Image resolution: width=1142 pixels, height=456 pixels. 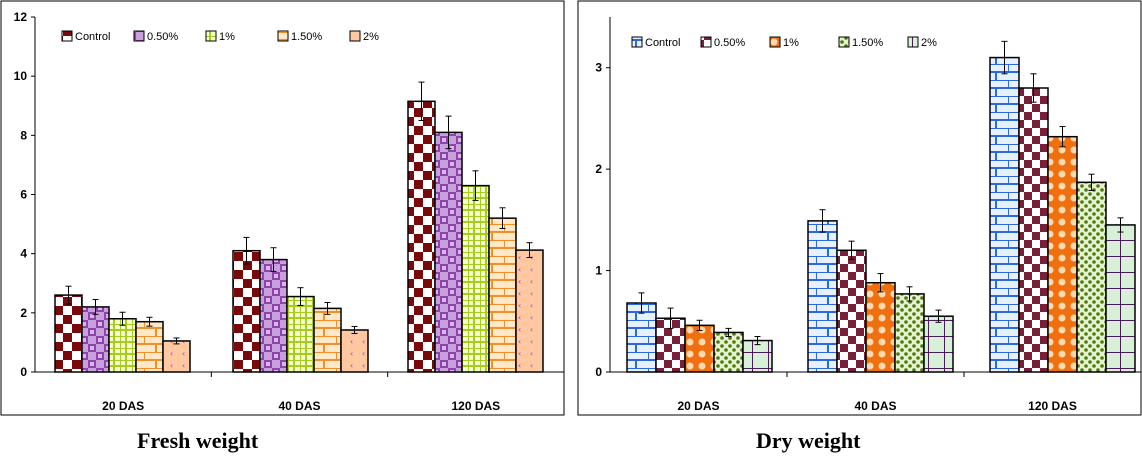 I want to click on y-tick-label: 3, so click(x=598, y=68).